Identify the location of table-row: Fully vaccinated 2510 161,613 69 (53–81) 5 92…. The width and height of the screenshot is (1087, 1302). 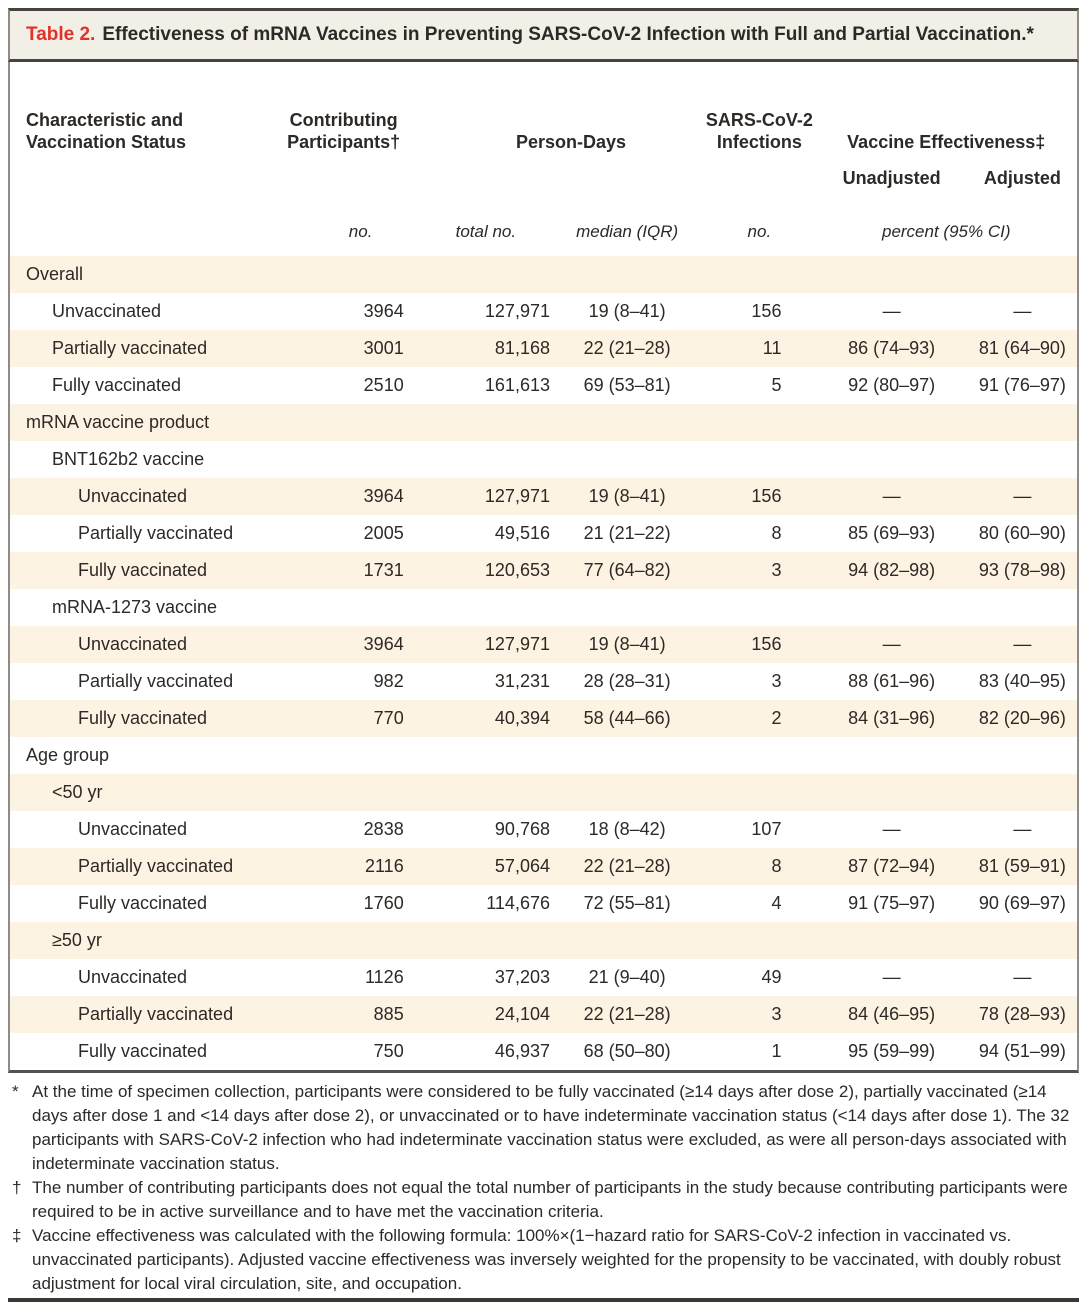
(543, 385).